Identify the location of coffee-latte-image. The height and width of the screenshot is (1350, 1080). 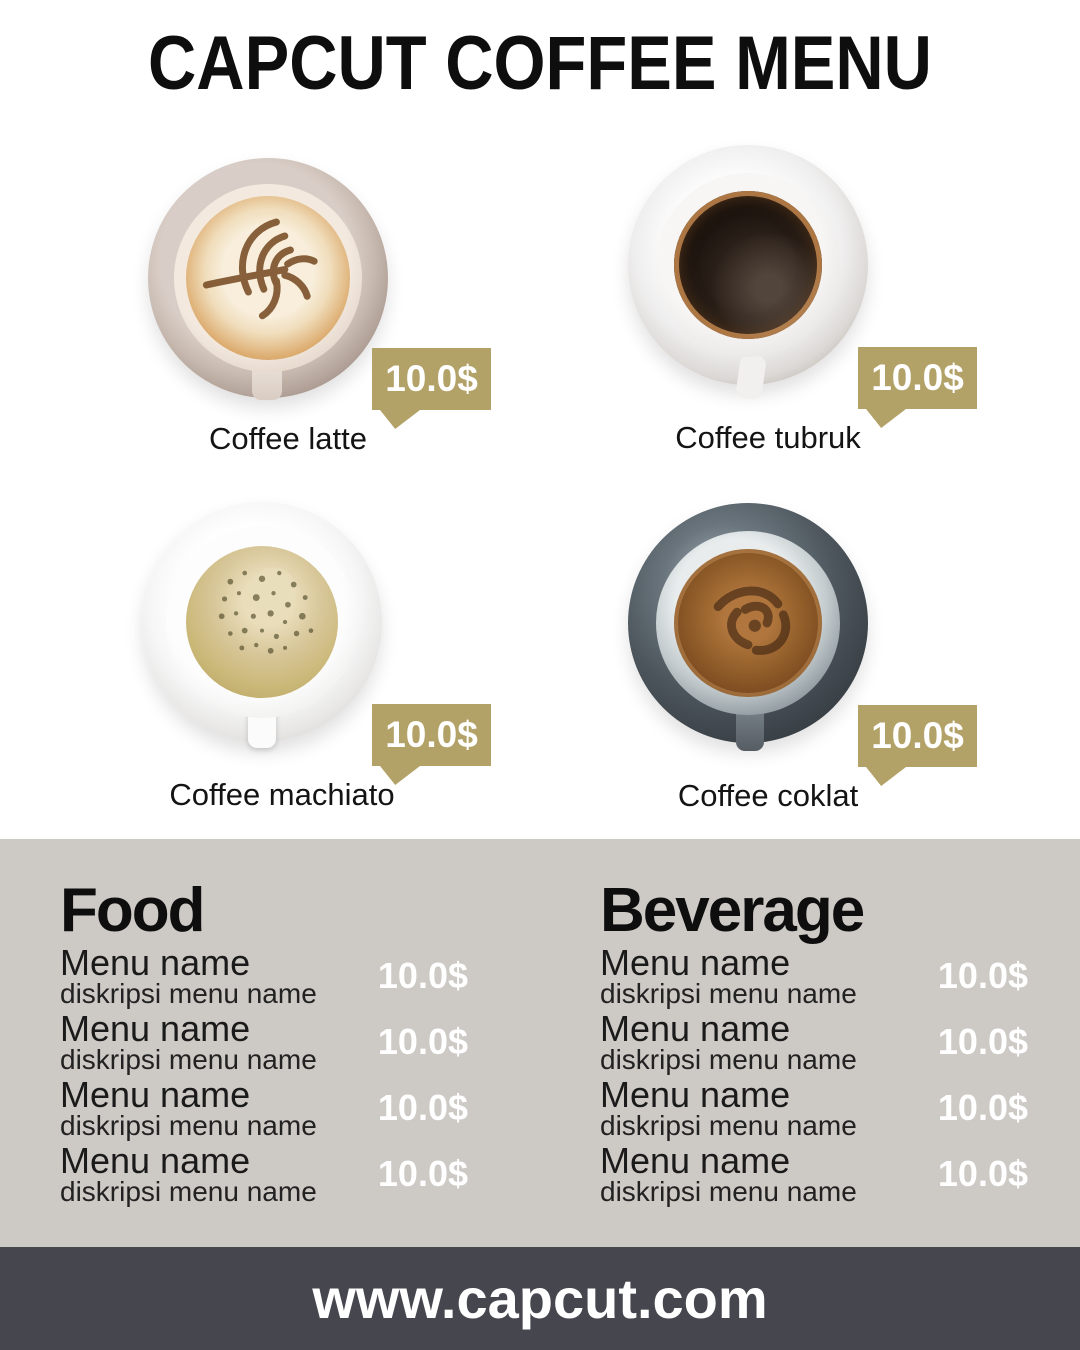
(268, 279).